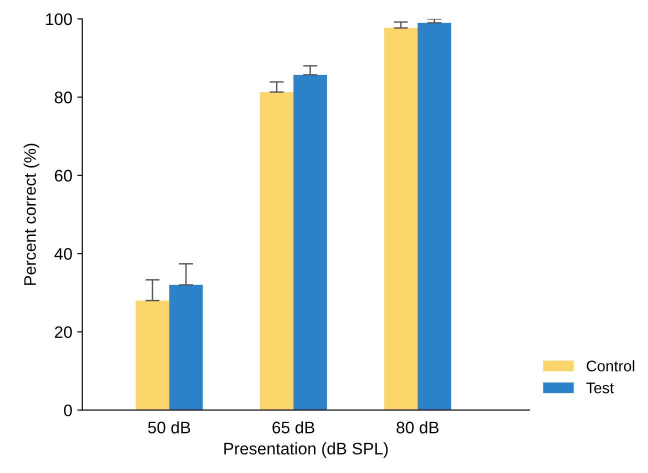 The image size is (648, 473). Describe the element at coordinates (63, 332) in the screenshot. I see `y-tick-label: 20` at that location.